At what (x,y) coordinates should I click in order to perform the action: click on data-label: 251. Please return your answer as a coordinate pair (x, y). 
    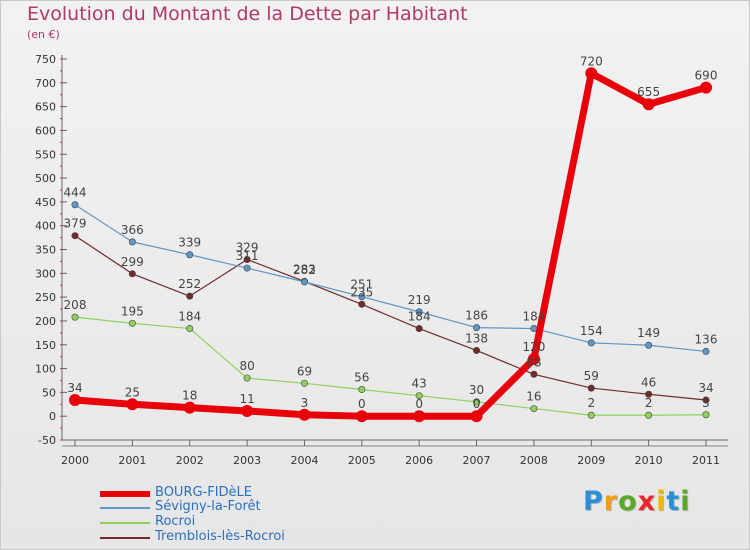
    Looking at the image, I should click on (361, 285).